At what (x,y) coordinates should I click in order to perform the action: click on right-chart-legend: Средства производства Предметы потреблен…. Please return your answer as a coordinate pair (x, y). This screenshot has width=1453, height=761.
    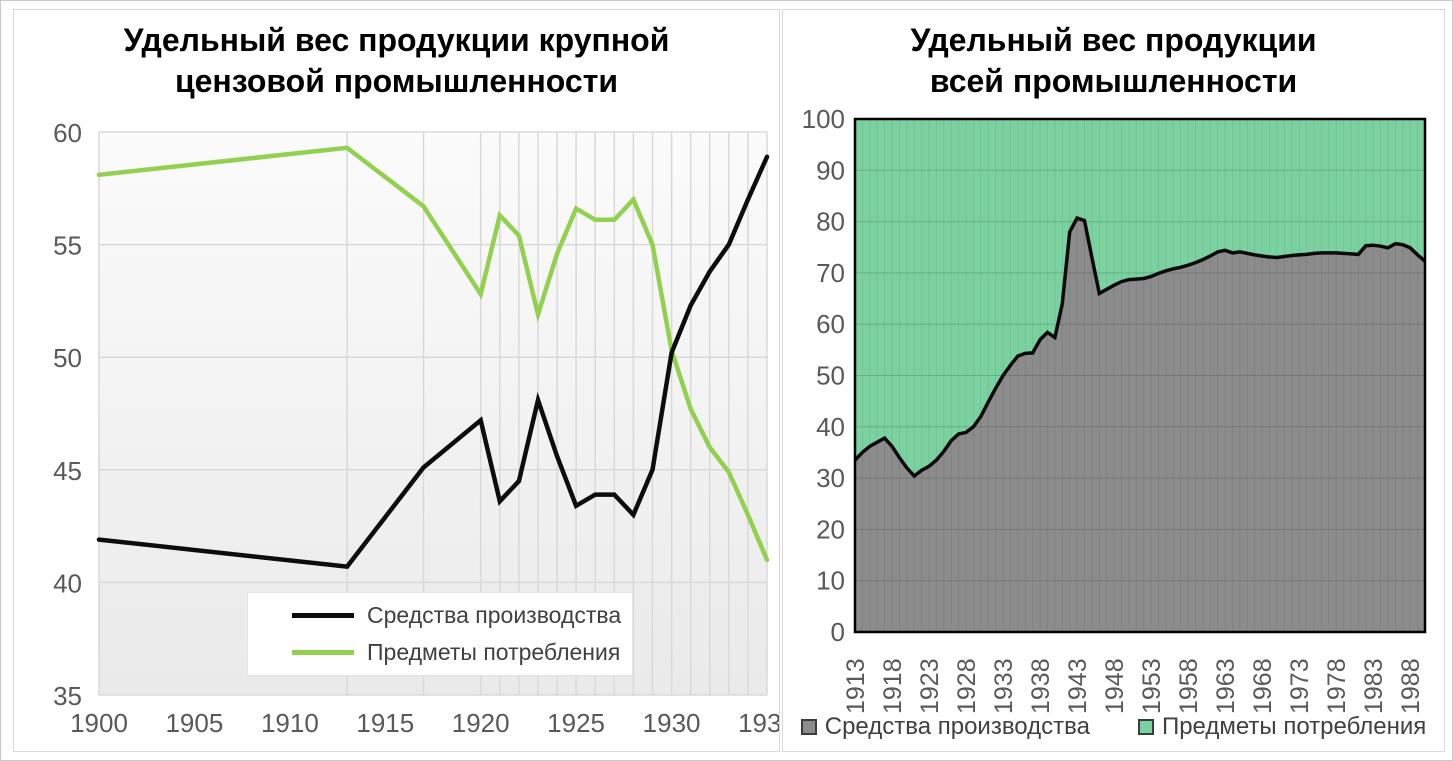
    Looking at the image, I should click on (1113, 727).